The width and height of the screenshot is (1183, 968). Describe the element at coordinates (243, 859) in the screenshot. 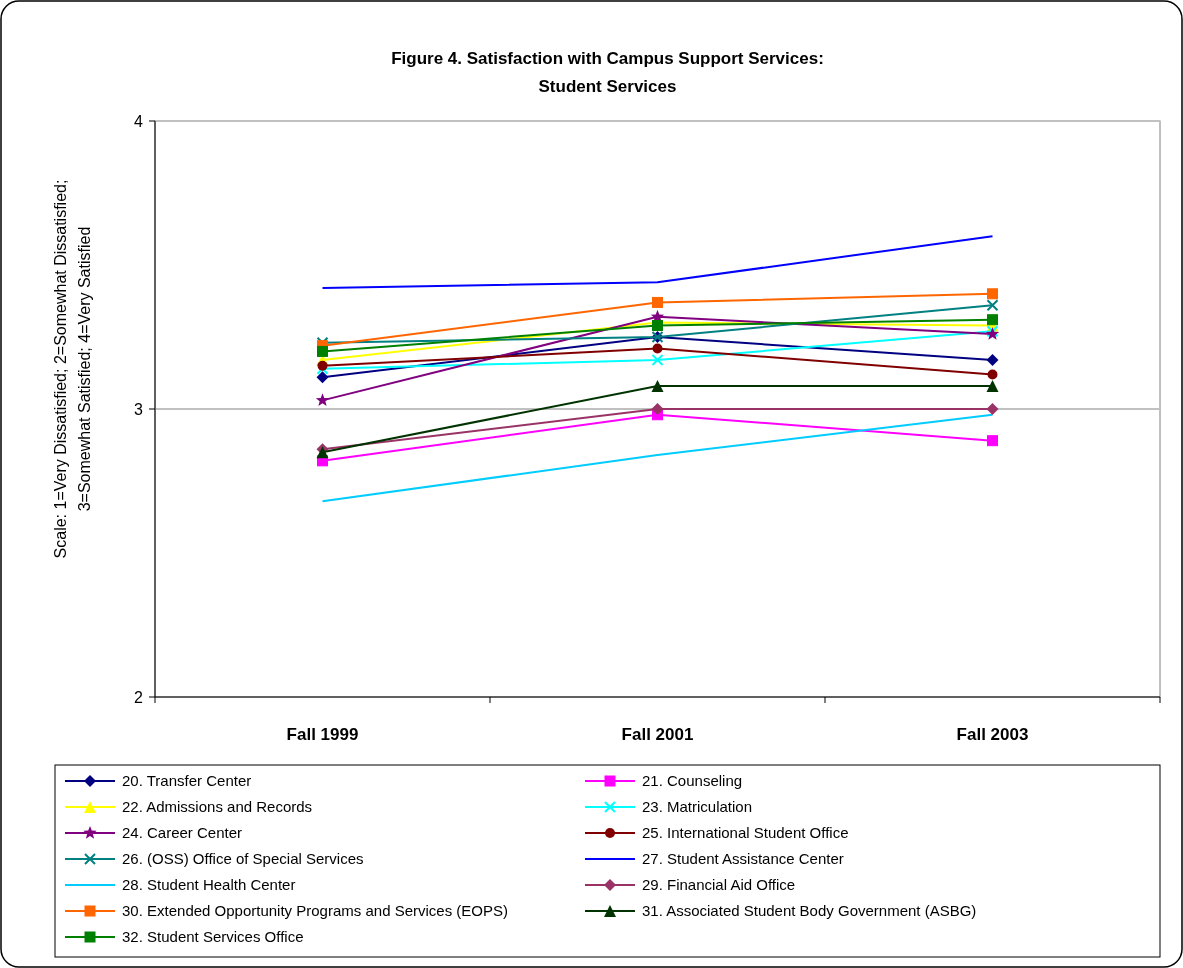

I see `legend-label: 26. (OSS) Office of Special Services` at that location.